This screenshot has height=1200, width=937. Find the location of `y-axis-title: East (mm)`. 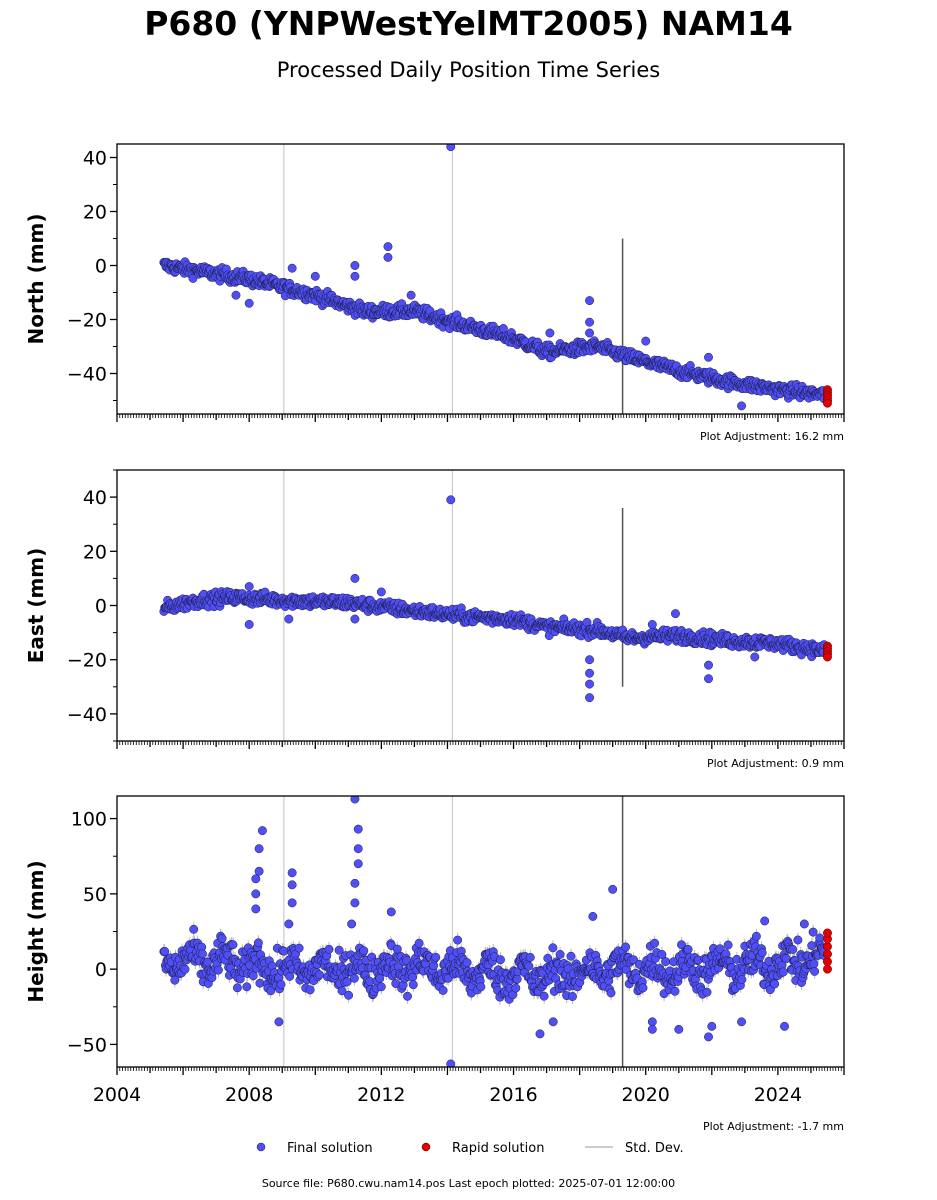

y-axis-title: East (mm) is located at coordinates (36, 606).